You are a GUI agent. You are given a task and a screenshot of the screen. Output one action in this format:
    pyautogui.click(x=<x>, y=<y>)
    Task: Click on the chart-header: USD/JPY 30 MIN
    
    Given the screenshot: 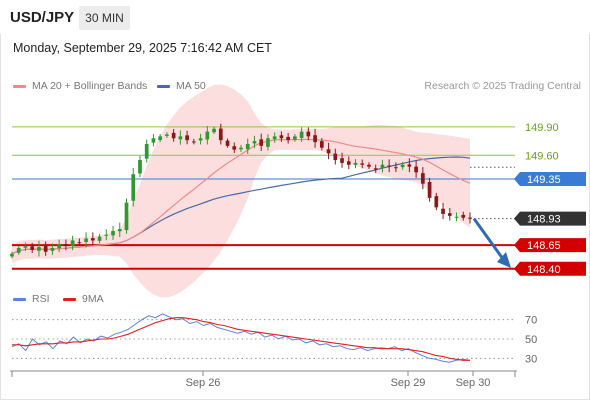 What is the action you would take?
    pyautogui.click(x=295, y=17)
    